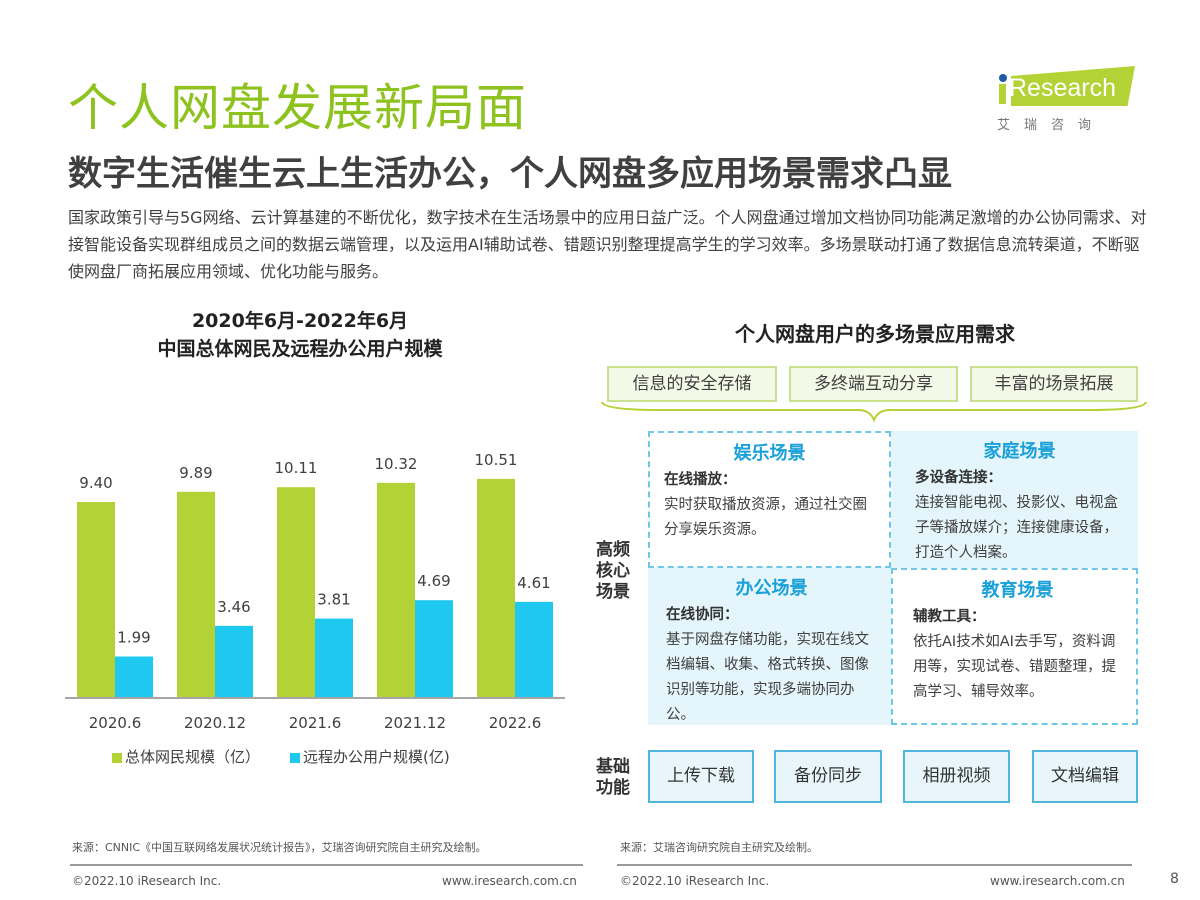 The image size is (1200, 900). What do you see at coordinates (333, 600) in the screenshot?
I see `value-label: 3.81` at bounding box center [333, 600].